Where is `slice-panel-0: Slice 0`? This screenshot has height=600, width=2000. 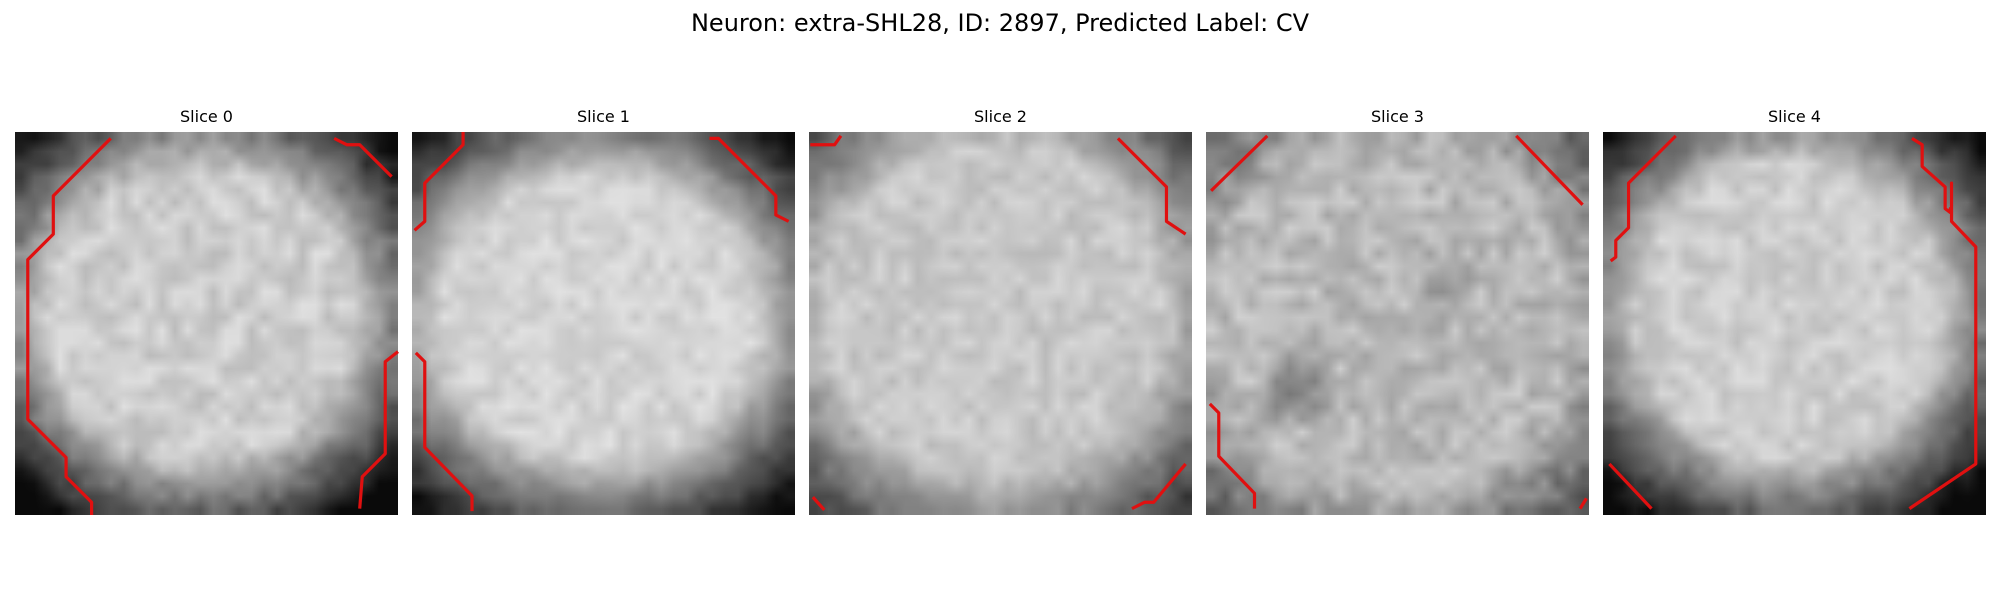 slice-panel-0: Slice 0 is located at coordinates (207, 311).